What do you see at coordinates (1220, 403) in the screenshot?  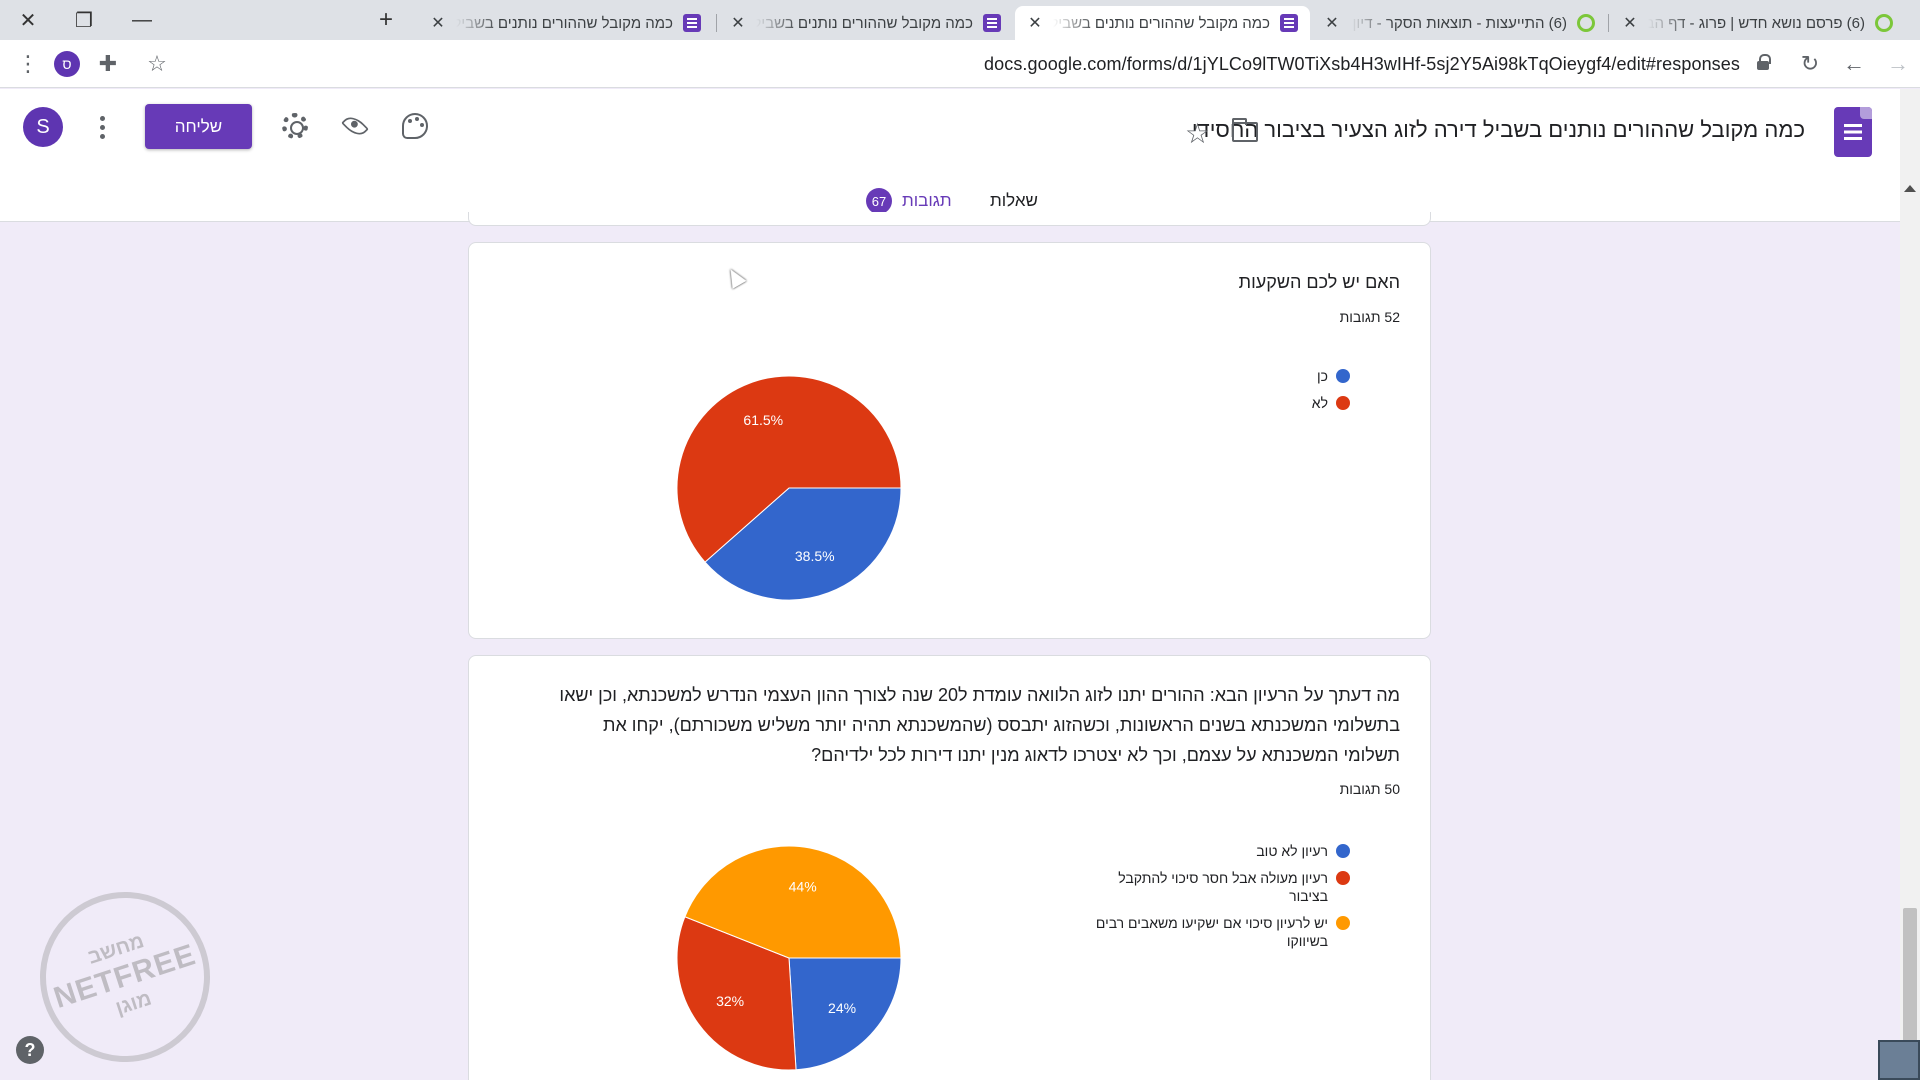 I see `legend-item: לא` at bounding box center [1220, 403].